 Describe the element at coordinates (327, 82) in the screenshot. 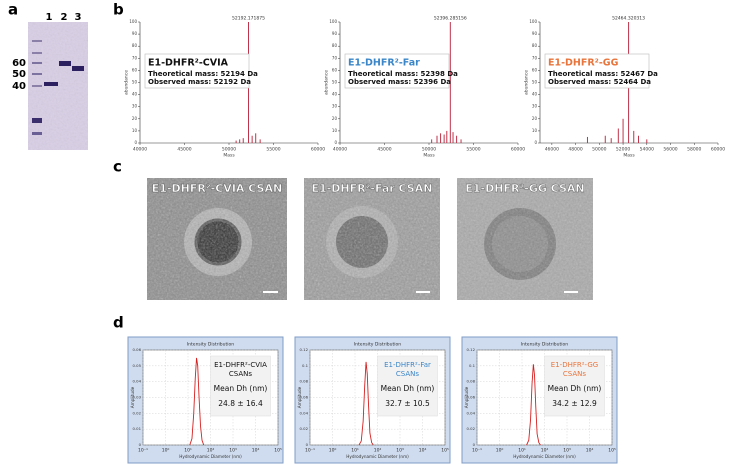

I see `y-axis-label: abundance` at that location.